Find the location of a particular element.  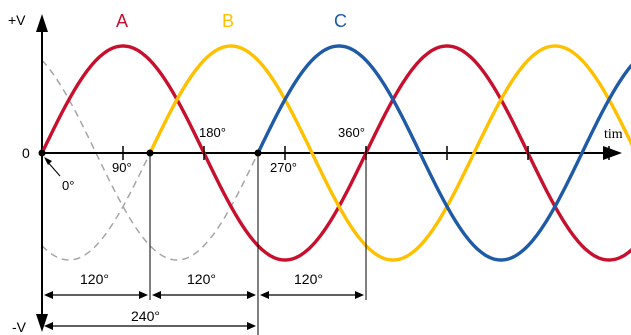

phase-b-label: B is located at coordinates (228, 21).